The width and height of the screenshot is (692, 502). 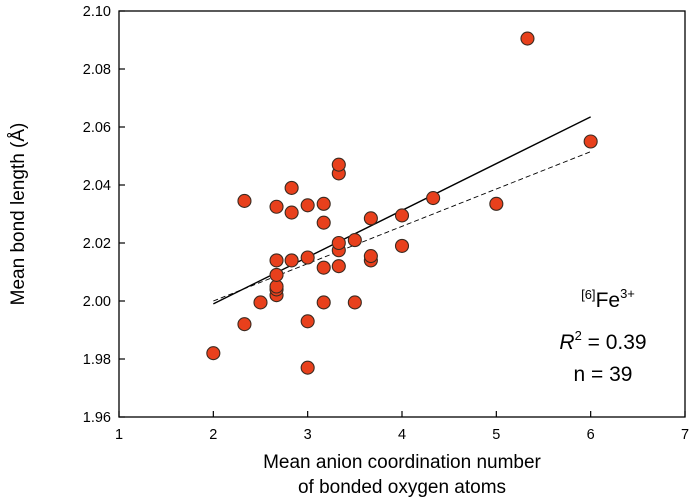 What do you see at coordinates (97, 302) in the screenshot?
I see `y-tick-label: 2.00` at bounding box center [97, 302].